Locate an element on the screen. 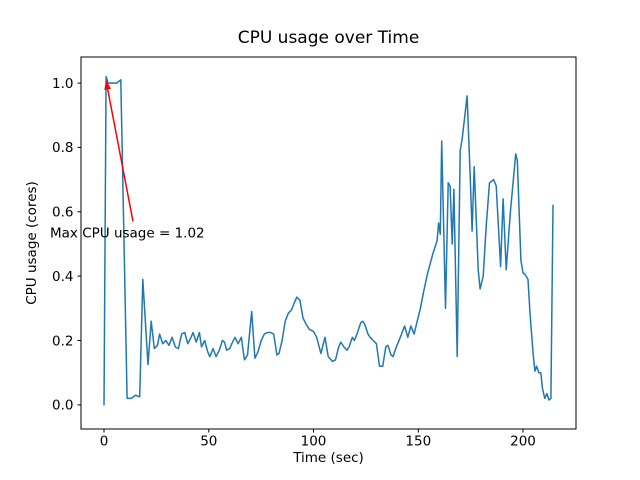 This screenshot has height=480, width=640. y-tick-label: 0.4 is located at coordinates (62, 277).